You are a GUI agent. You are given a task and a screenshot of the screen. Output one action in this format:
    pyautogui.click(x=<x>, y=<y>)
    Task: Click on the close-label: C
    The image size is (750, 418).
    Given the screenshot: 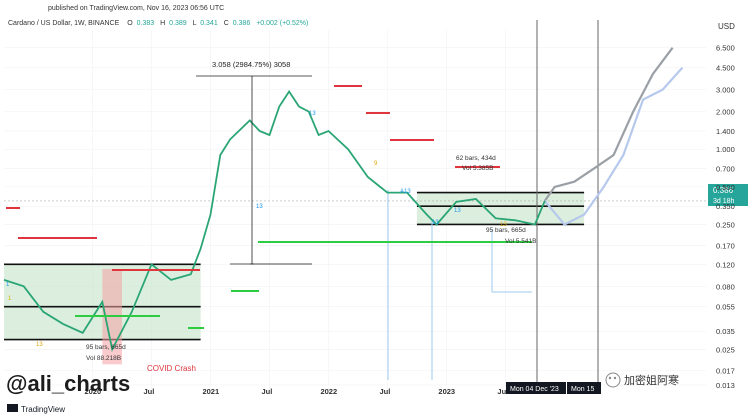 What is the action you would take?
    pyautogui.click(x=226, y=23)
    